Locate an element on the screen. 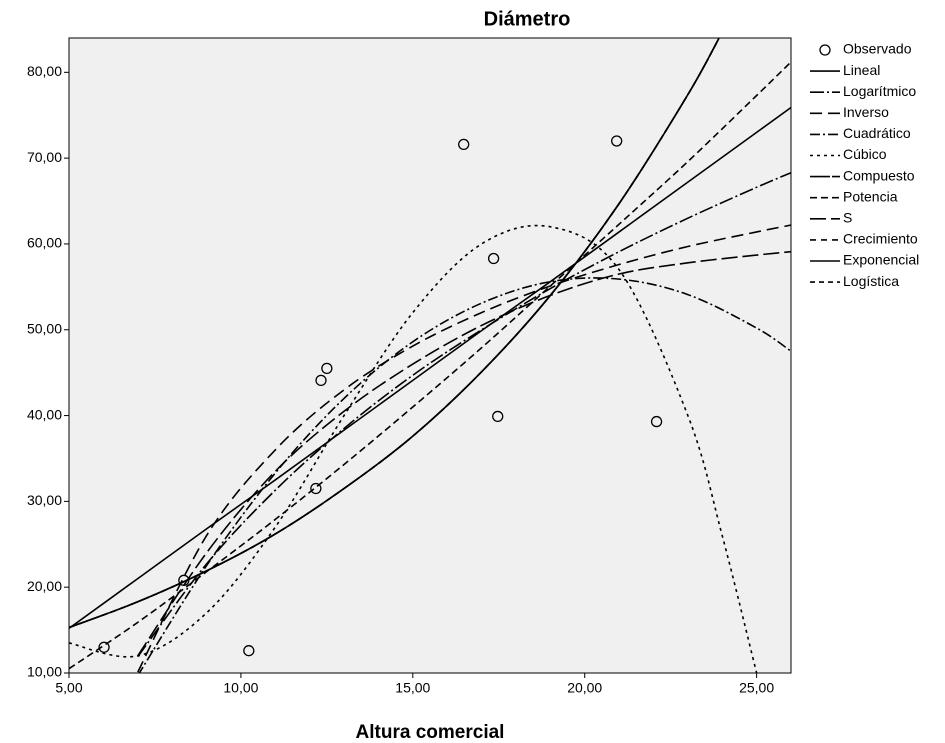 The image size is (945, 743). legend-label: Potencia is located at coordinates (870, 196).